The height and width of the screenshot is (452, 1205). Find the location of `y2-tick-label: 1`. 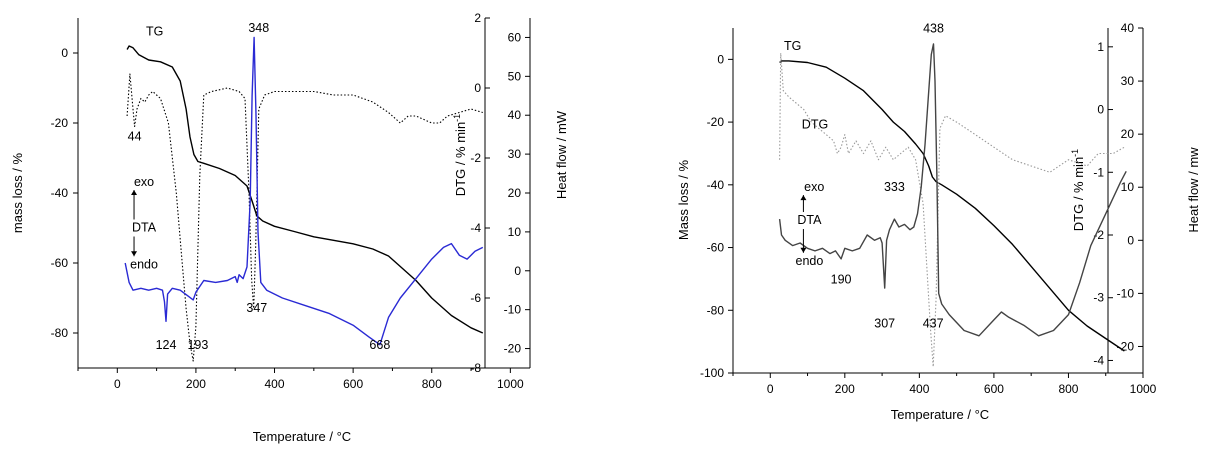

y2-tick-label: 1 is located at coordinates (1100, 47).